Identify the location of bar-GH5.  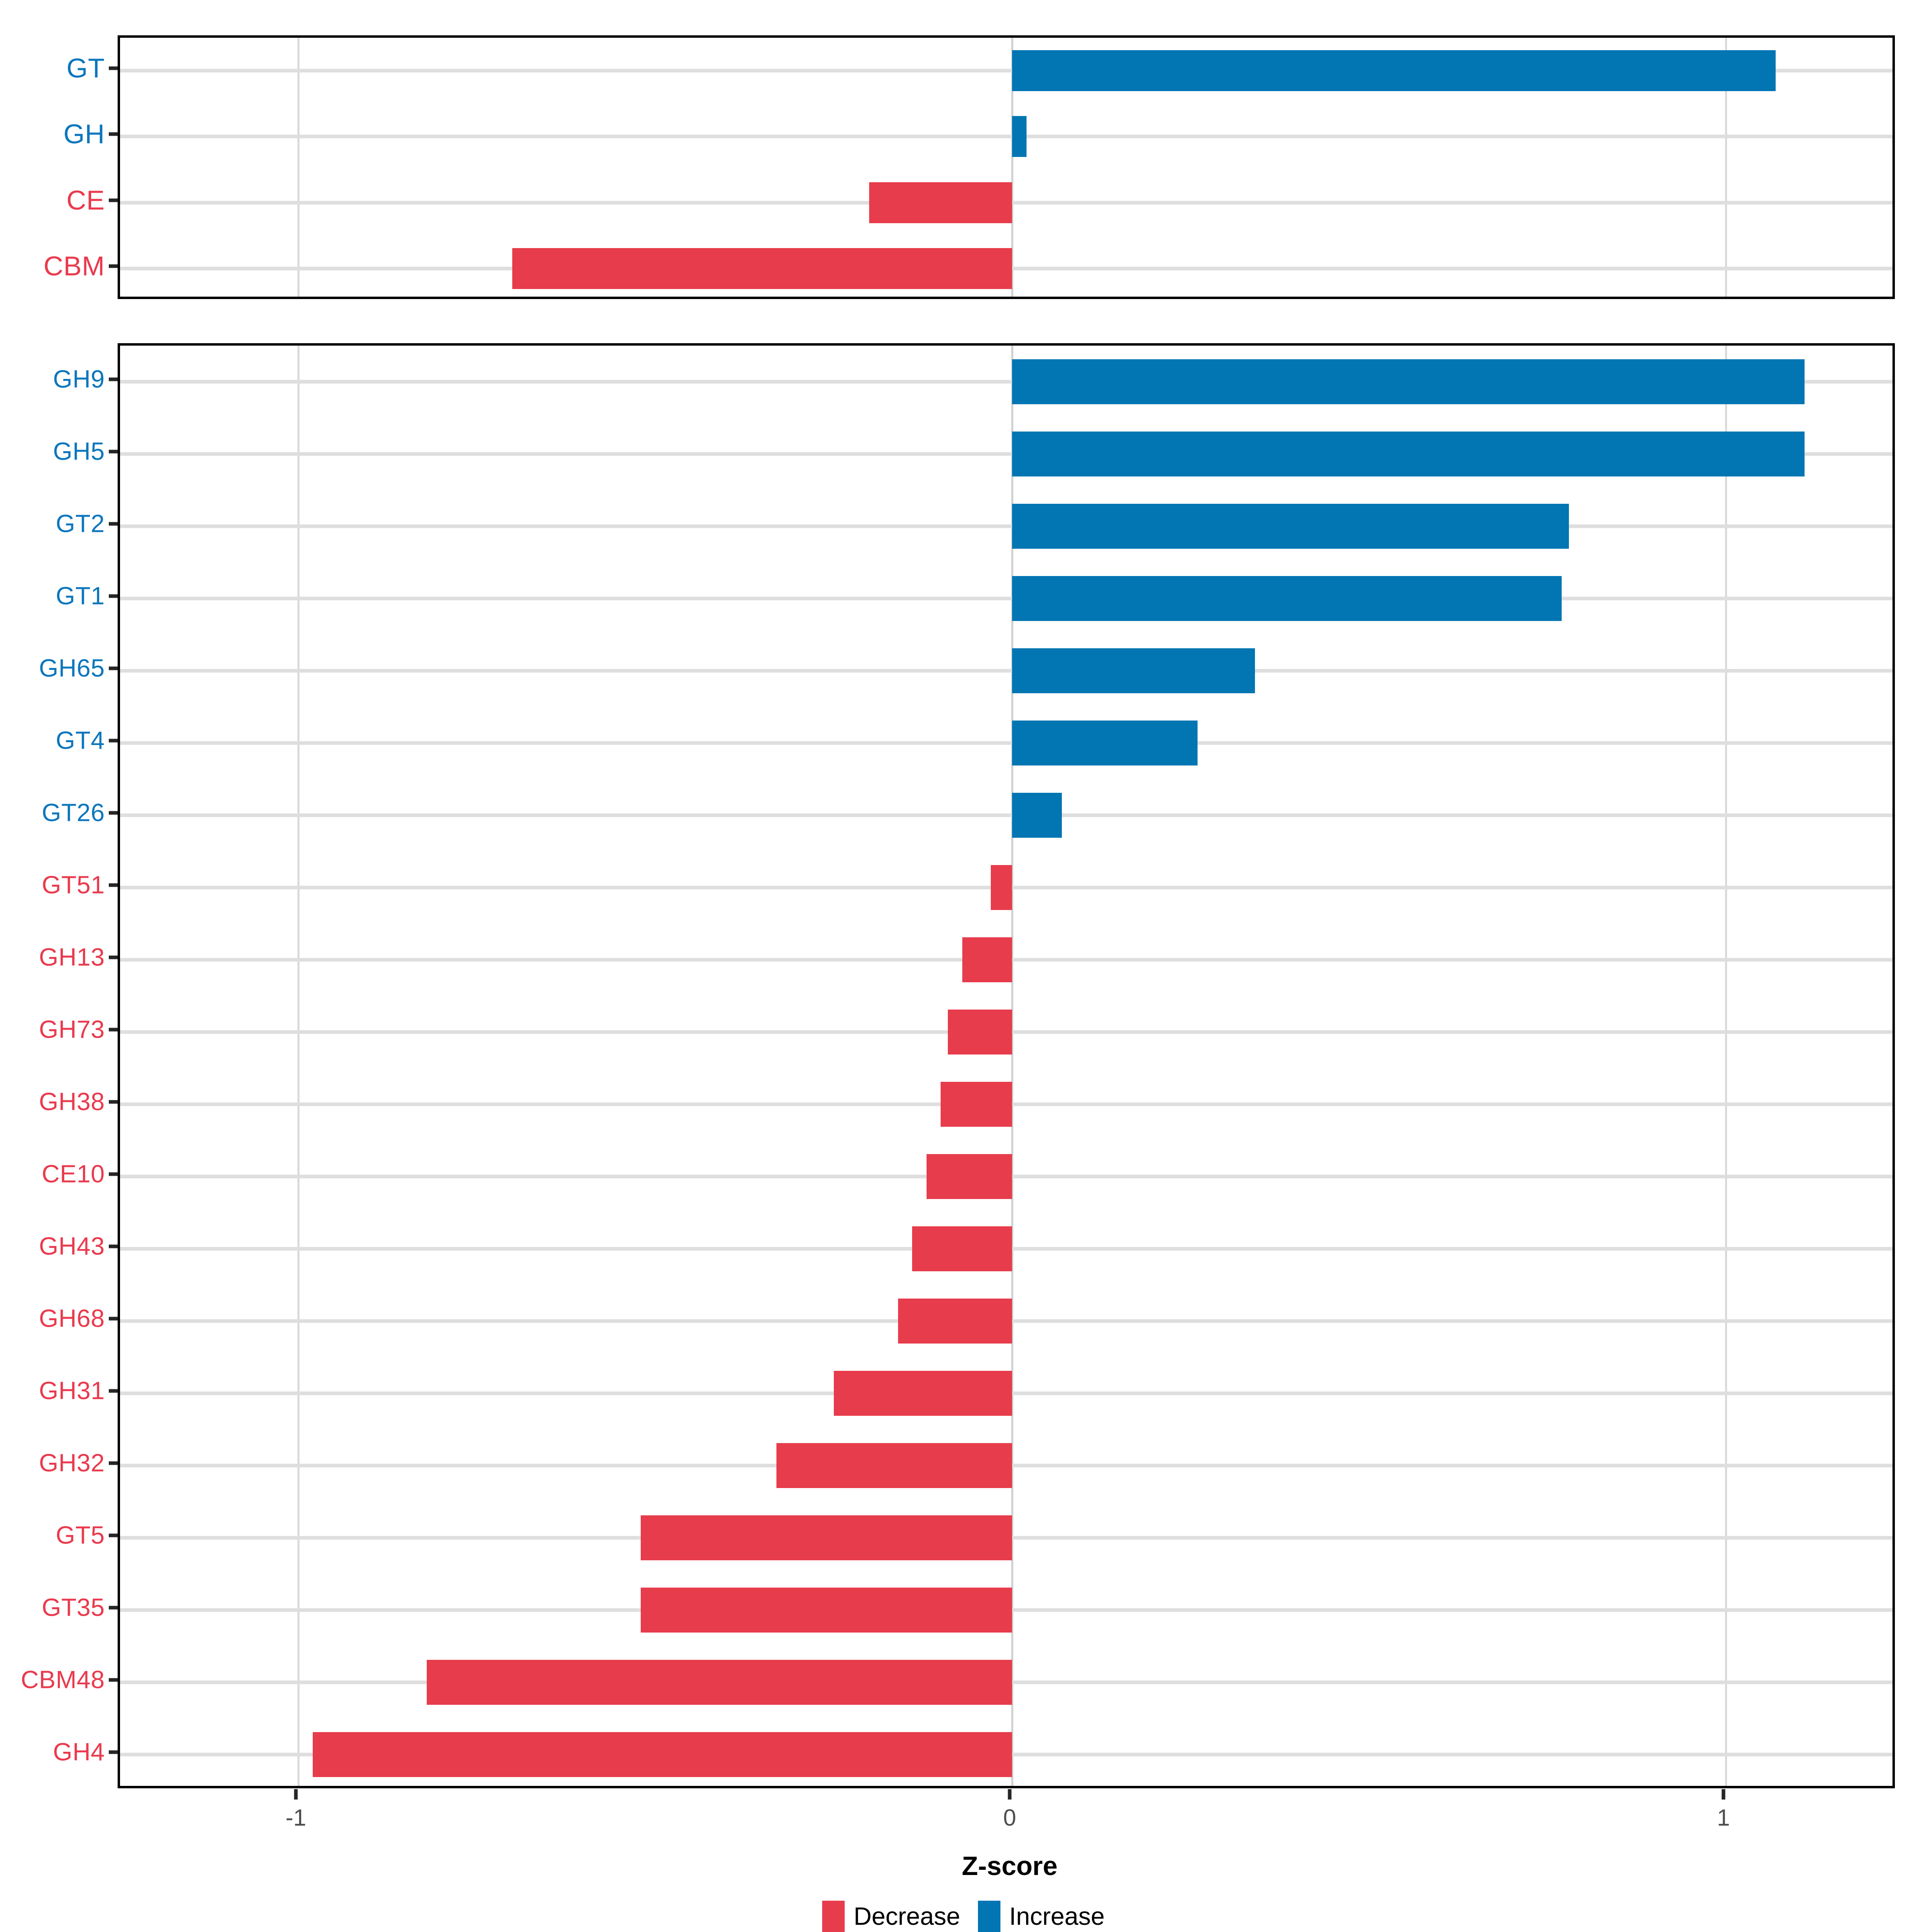
(1408, 454).